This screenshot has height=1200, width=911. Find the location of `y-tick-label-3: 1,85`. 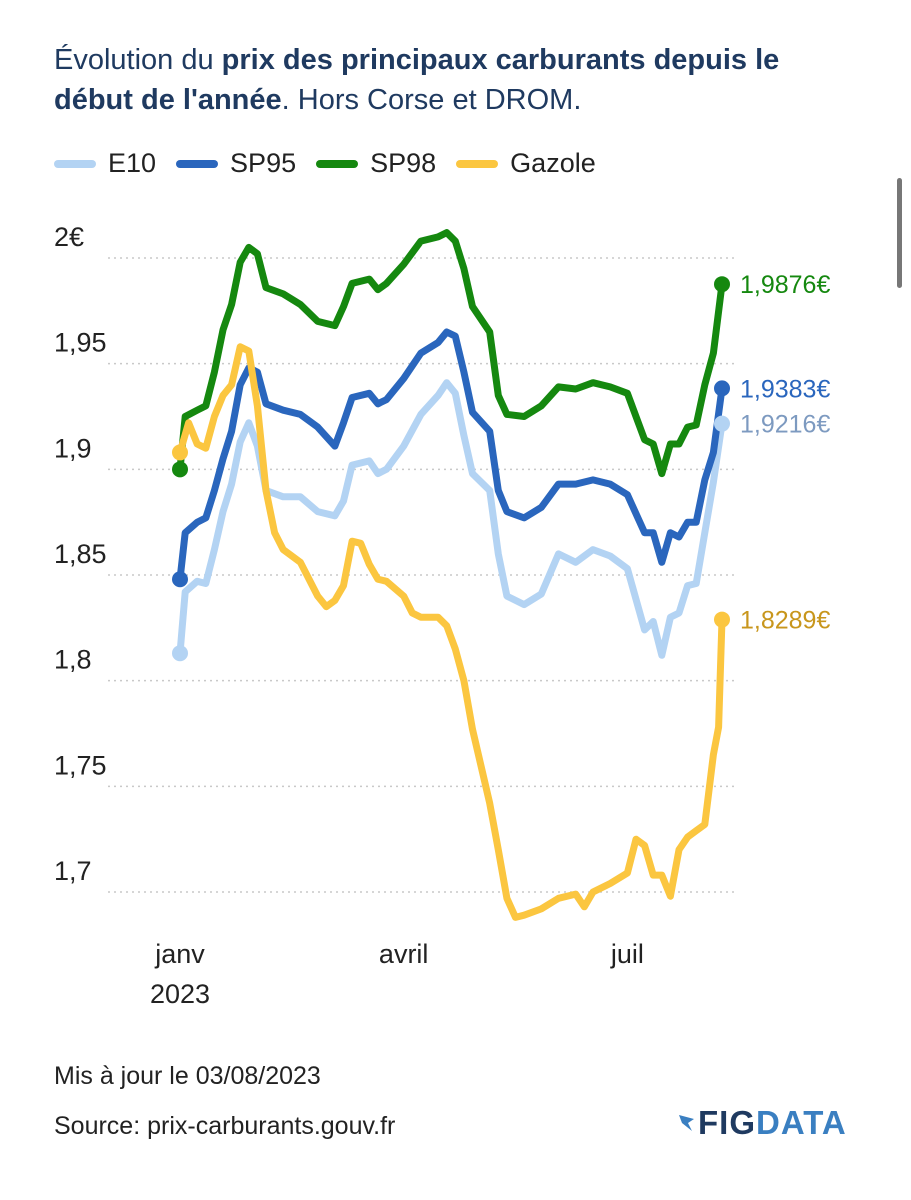

y-tick-label-3: 1,85 is located at coordinates (80, 554).